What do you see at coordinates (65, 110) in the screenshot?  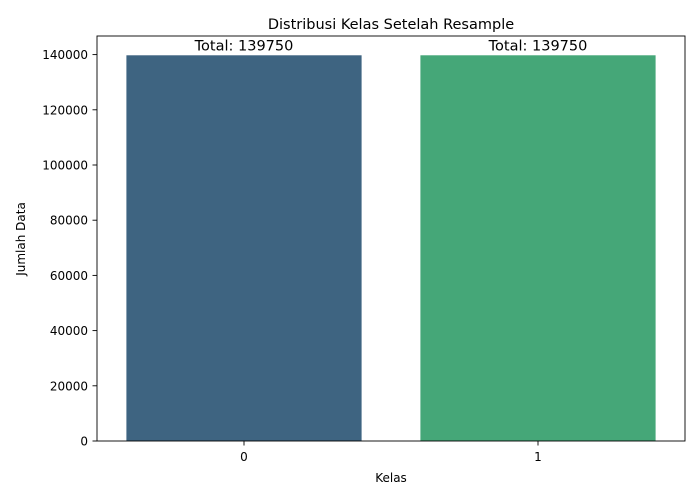 I see `y-tick-label-120000: 120000` at bounding box center [65, 110].